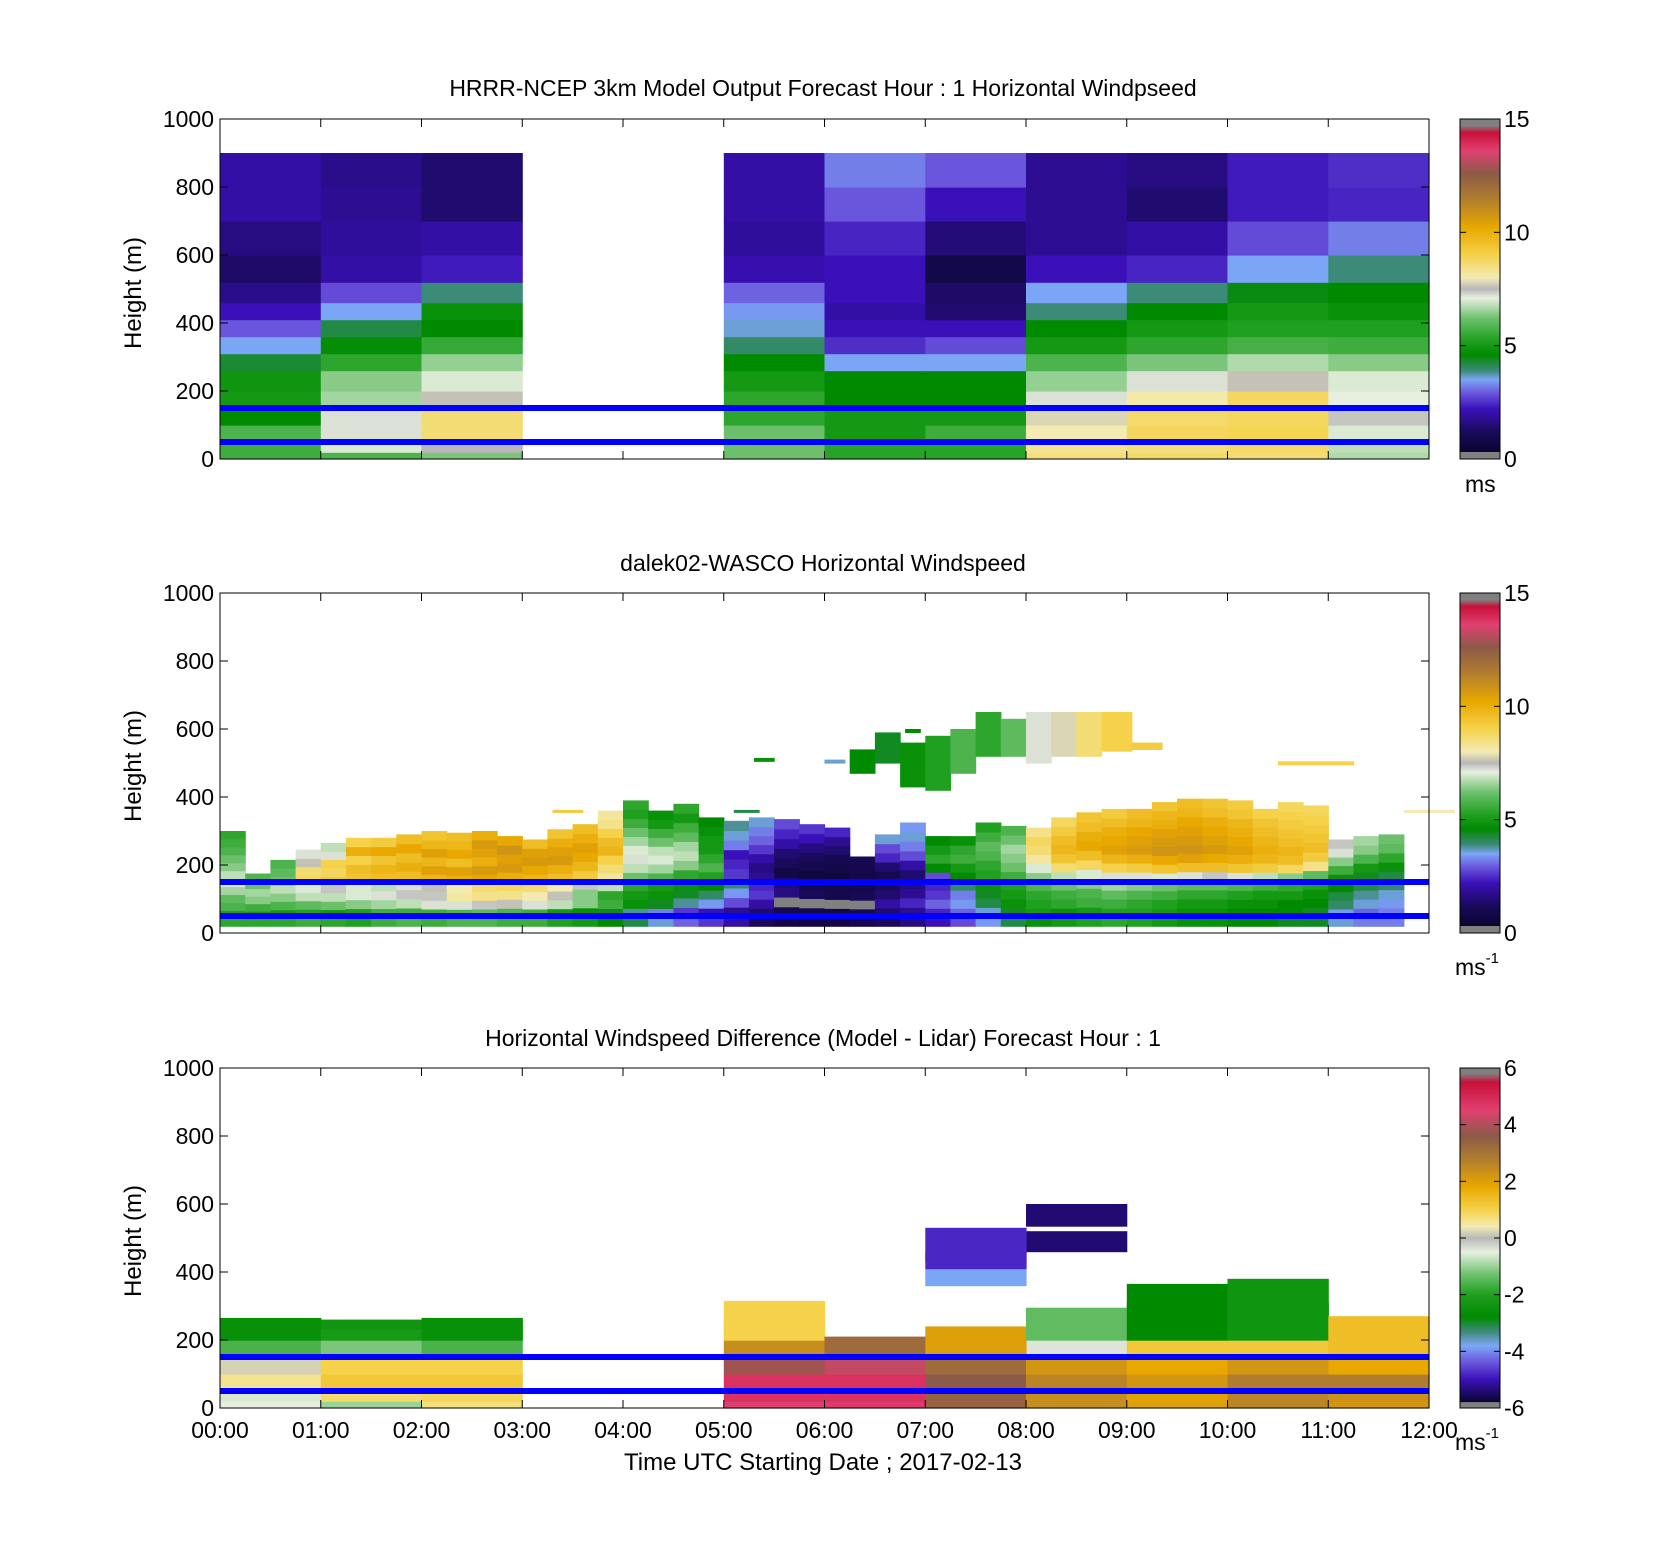 The height and width of the screenshot is (1561, 1680). Describe the element at coordinates (422, 1430) in the screenshot. I see `x-tick-label: 02:00` at that location.